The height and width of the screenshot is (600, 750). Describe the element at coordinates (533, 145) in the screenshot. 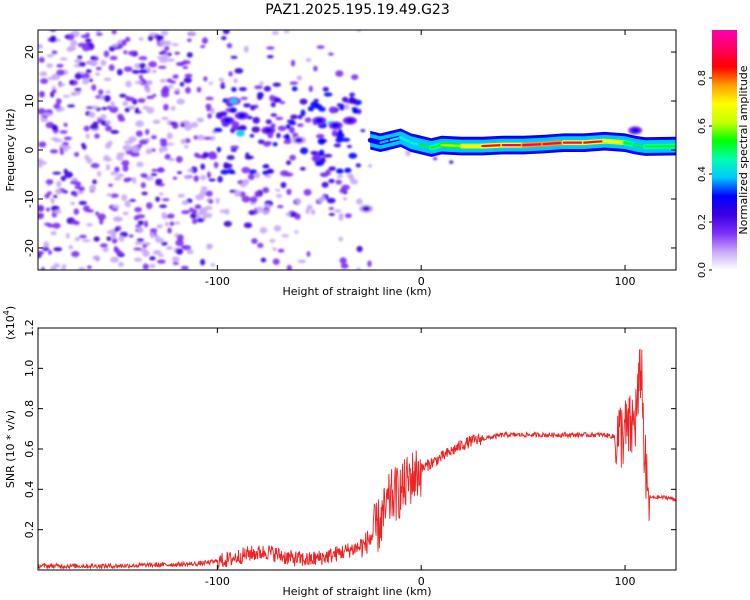

I see `ridge-core-peak` at that location.